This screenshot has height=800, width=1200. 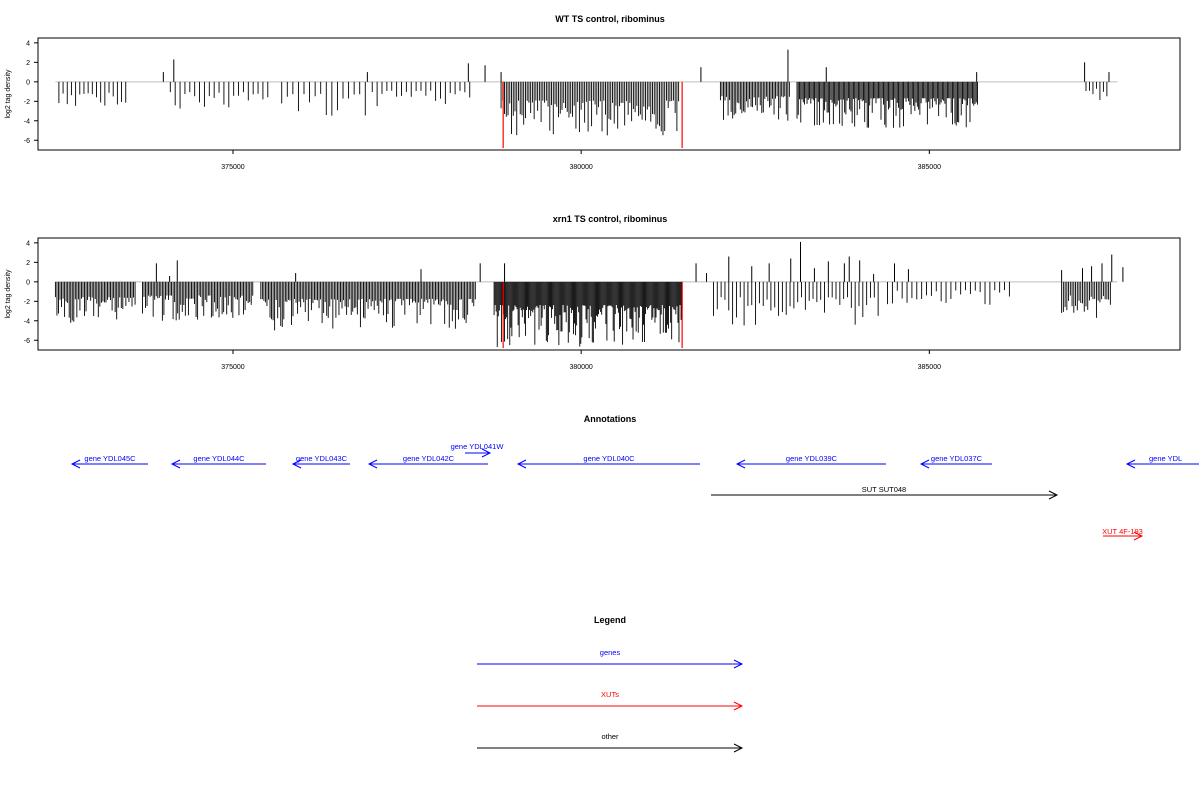 I want to click on annotation-arrow: gene YDL044C, so click(x=218, y=461).